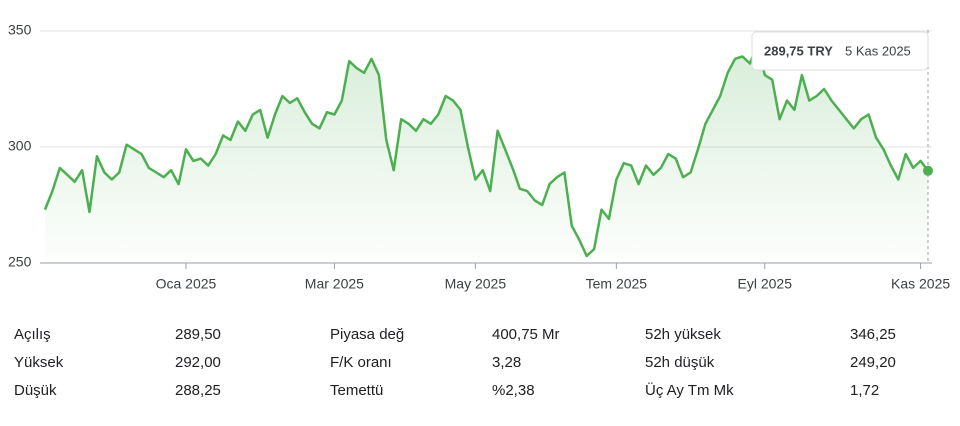 Image resolution: width=960 pixels, height=426 pixels. What do you see at coordinates (357, 390) in the screenshot?
I see `stat-label: Temettü` at bounding box center [357, 390].